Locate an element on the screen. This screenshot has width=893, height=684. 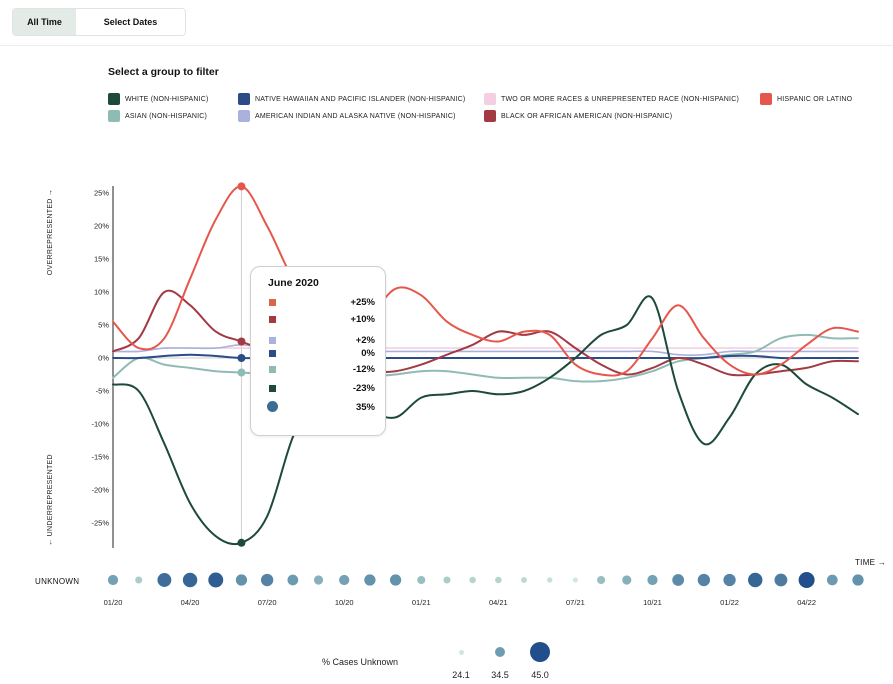
tooltip-value: 0% is located at coordinates (368, 353).